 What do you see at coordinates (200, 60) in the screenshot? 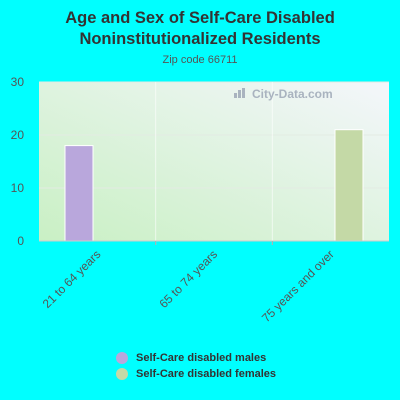
I see `chart-subtitle: Zip code 66711` at bounding box center [200, 60].